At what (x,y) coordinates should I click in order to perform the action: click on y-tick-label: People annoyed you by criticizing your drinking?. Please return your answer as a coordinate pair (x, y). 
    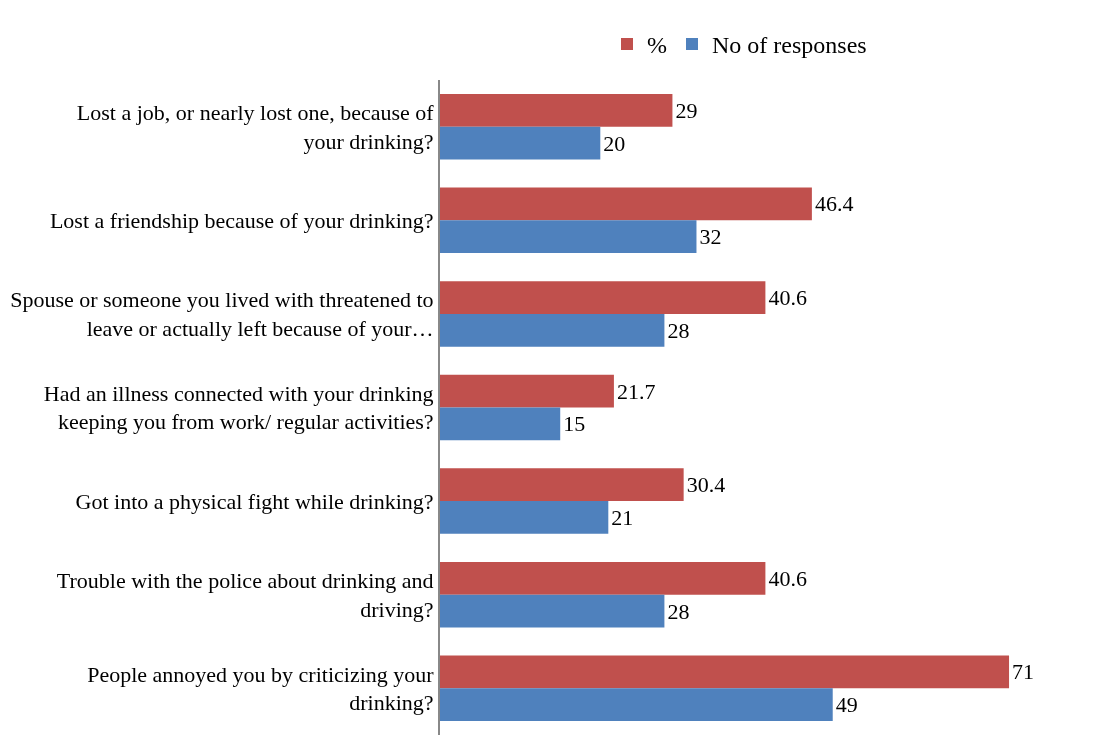
    Looking at the image, I should click on (261, 688).